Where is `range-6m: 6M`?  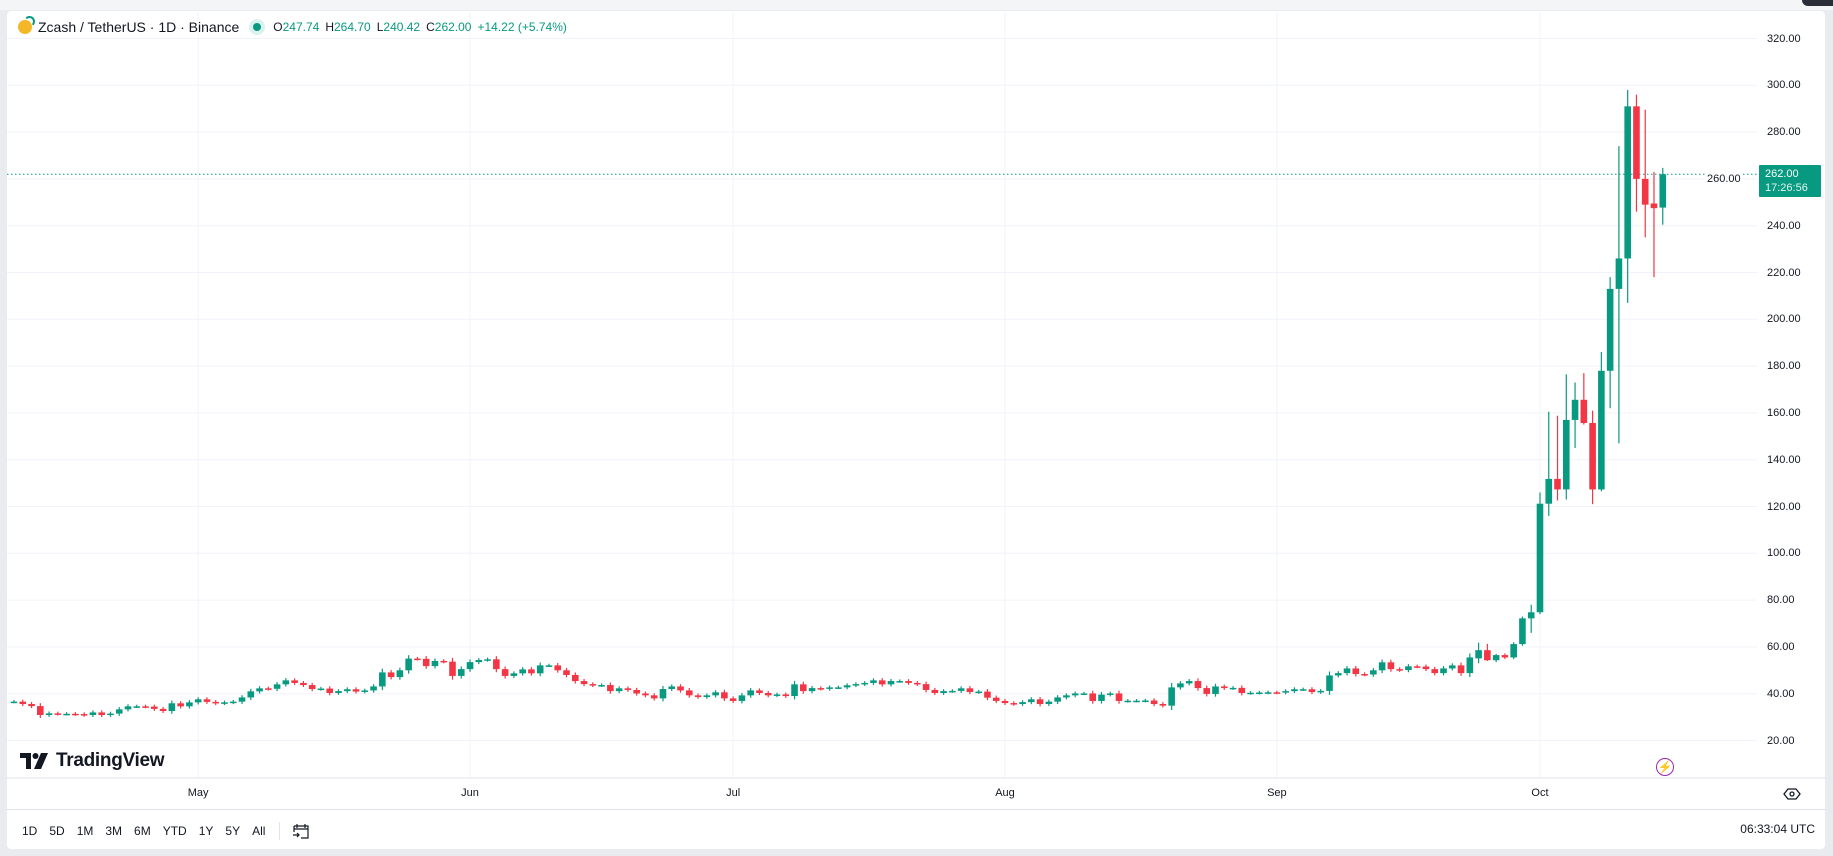 range-6m: 6M is located at coordinates (142, 831).